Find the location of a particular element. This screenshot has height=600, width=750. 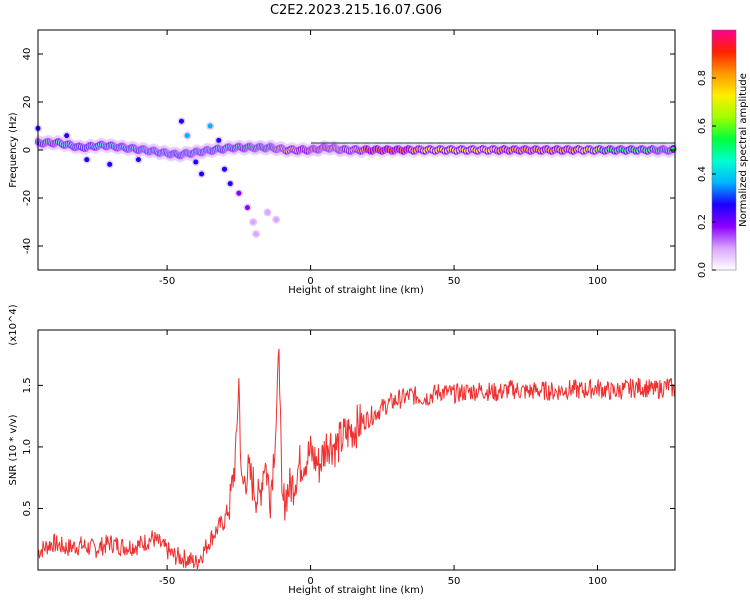

spectrogram-y-axis-label: Frequency (Hz) is located at coordinates (13, 150).